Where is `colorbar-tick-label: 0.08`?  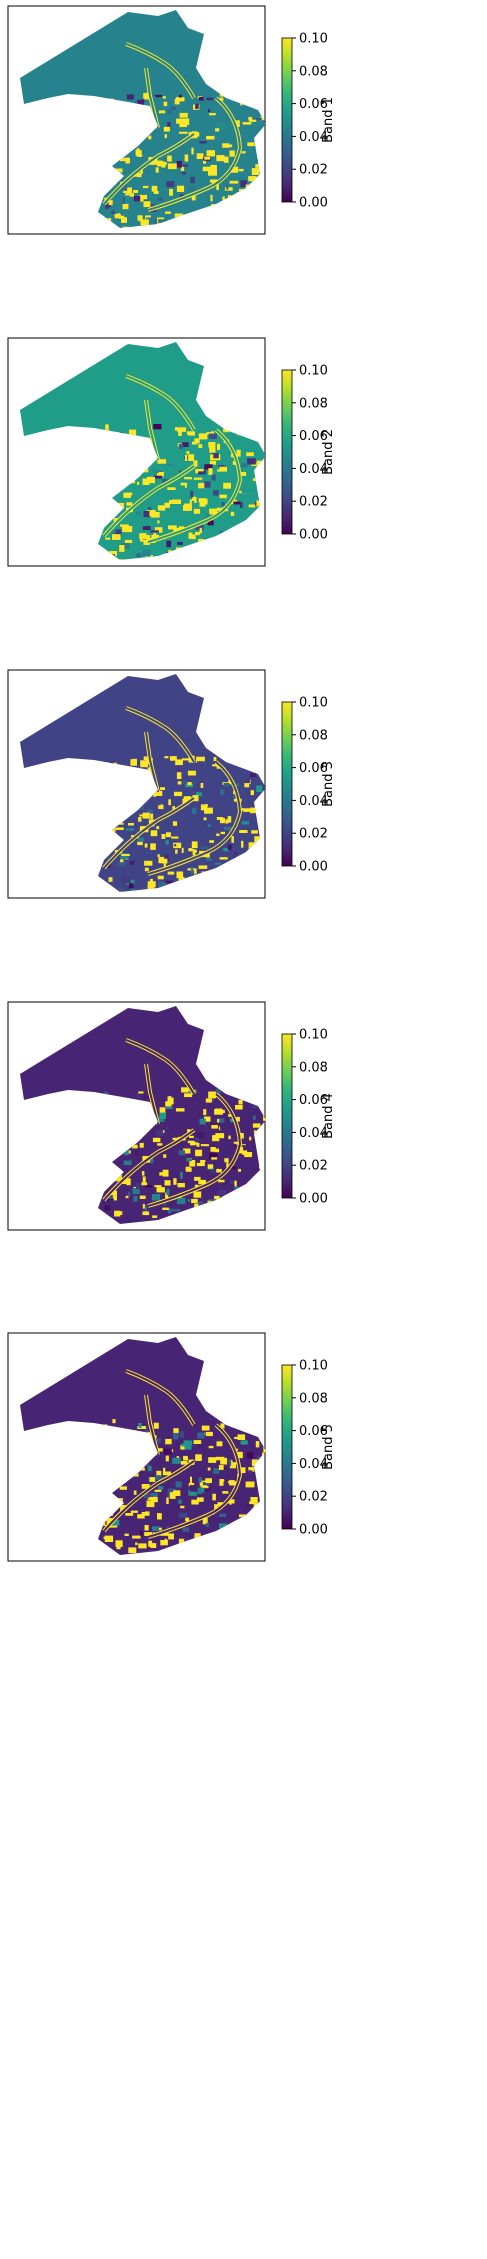 colorbar-tick-label: 0.08 is located at coordinates (313, 735).